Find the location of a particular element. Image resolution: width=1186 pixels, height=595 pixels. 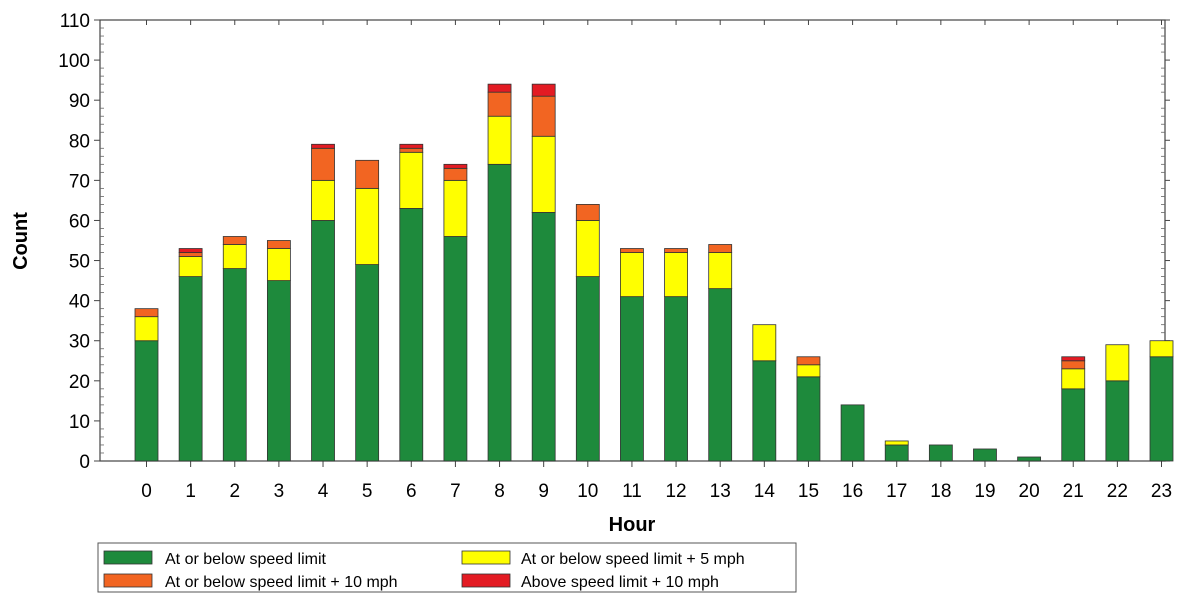

x-tick-label: 18 is located at coordinates (940, 491).